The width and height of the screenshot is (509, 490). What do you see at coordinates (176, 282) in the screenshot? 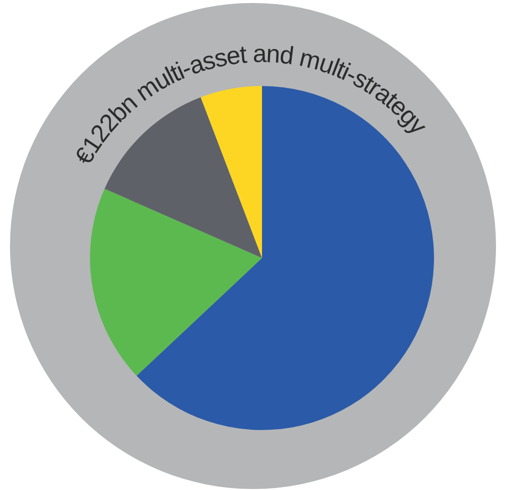
I see `pie-slice` at bounding box center [176, 282].